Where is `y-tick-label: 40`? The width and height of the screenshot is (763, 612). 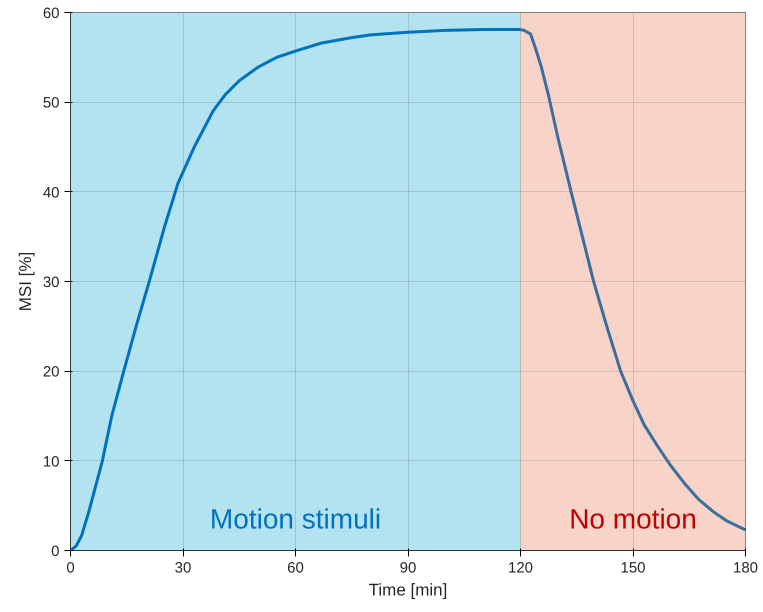 y-tick-label: 40 is located at coordinates (51, 193).